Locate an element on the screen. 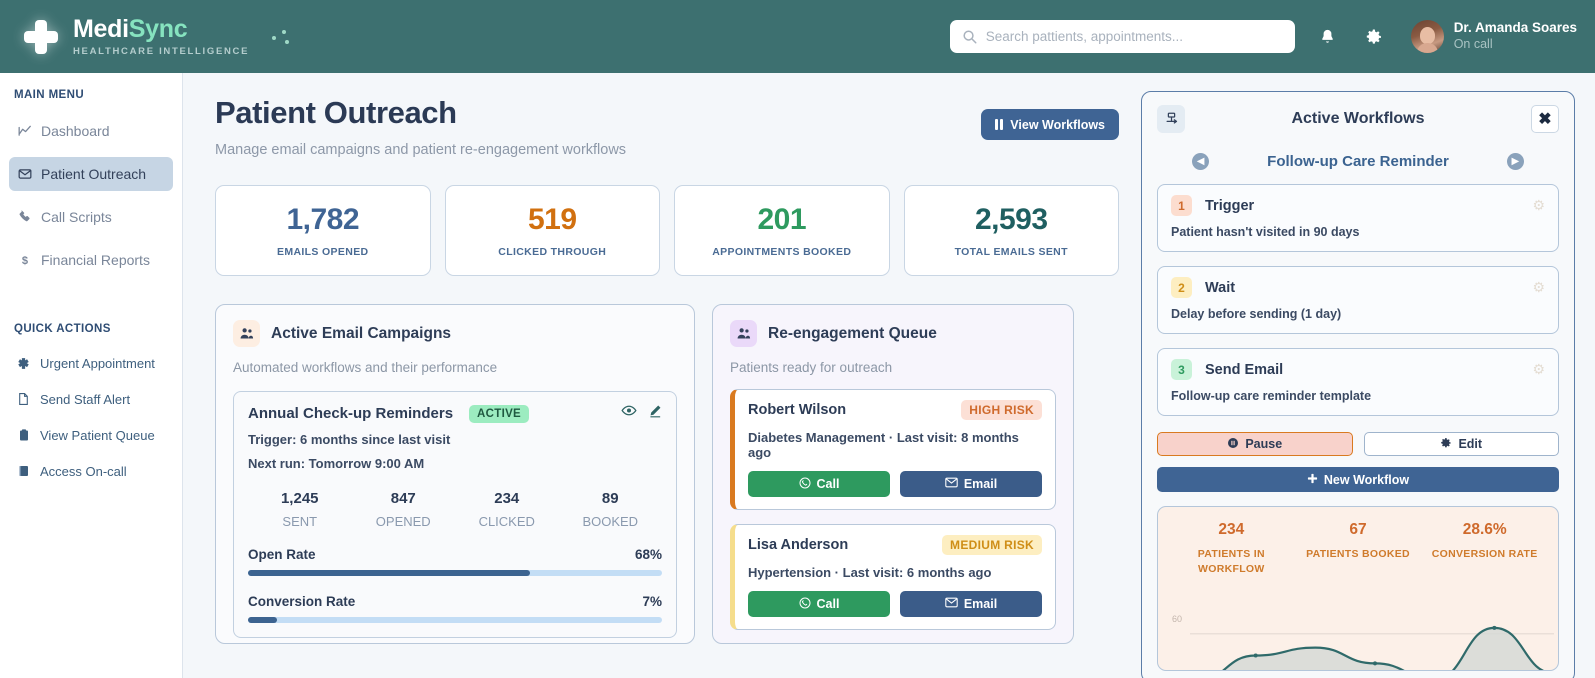 The image size is (1595, 678). phone-circle-icon is located at coordinates (805, 484).